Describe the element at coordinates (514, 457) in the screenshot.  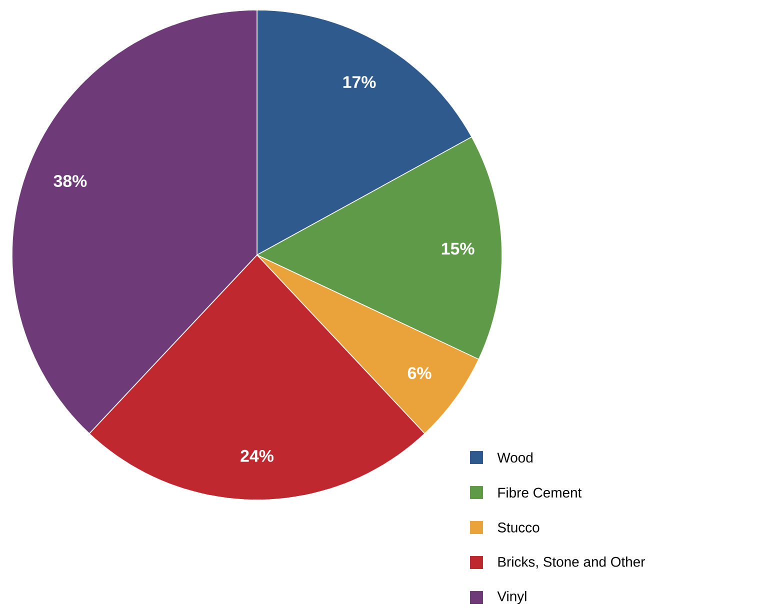
I see `legend-label: Wood` at that location.